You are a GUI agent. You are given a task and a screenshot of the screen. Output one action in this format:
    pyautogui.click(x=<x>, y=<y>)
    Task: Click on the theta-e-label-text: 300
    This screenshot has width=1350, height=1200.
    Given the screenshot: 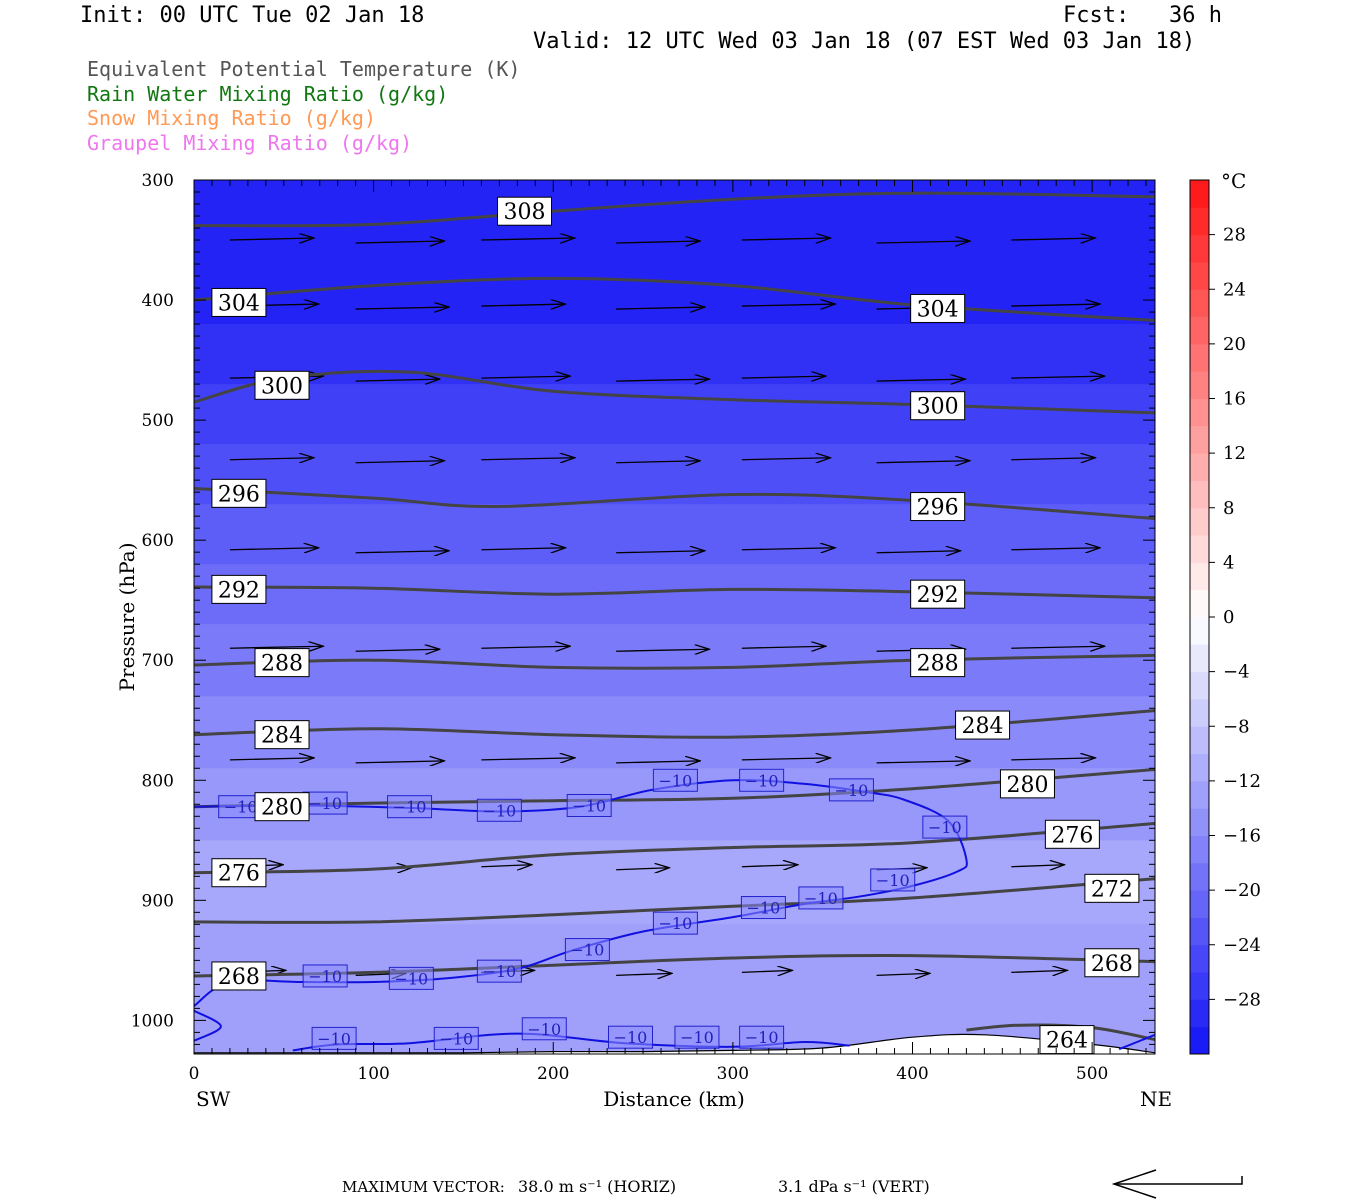 What is the action you would take?
    pyautogui.click(x=938, y=407)
    